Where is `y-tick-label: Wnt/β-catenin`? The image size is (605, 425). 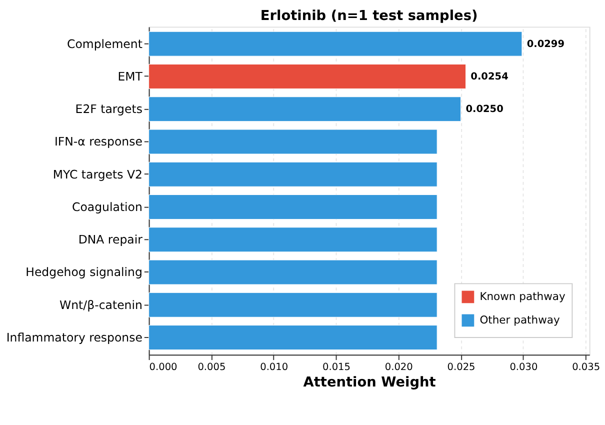 y-tick-label: Wnt/β-catenin is located at coordinates (101, 305).